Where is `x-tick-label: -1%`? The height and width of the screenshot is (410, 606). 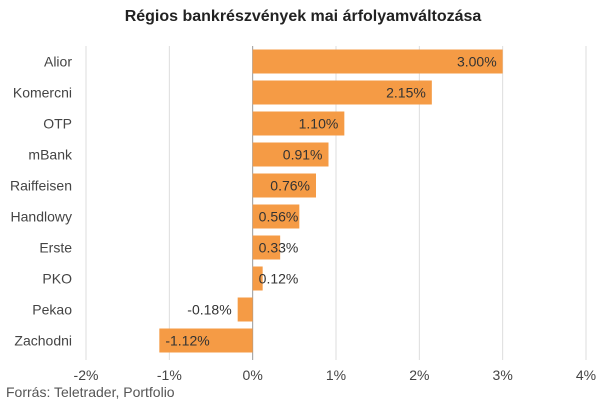
x-tick-label: -1% is located at coordinates (169, 375).